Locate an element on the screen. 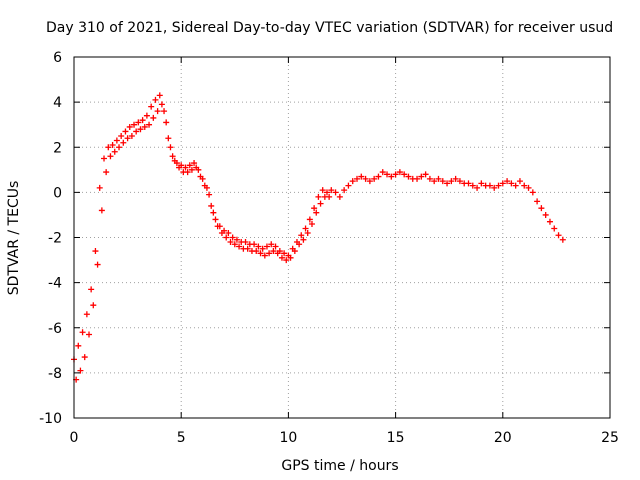  x-tick-labels: 0 5 10 15 20 25 is located at coordinates (344, 438).